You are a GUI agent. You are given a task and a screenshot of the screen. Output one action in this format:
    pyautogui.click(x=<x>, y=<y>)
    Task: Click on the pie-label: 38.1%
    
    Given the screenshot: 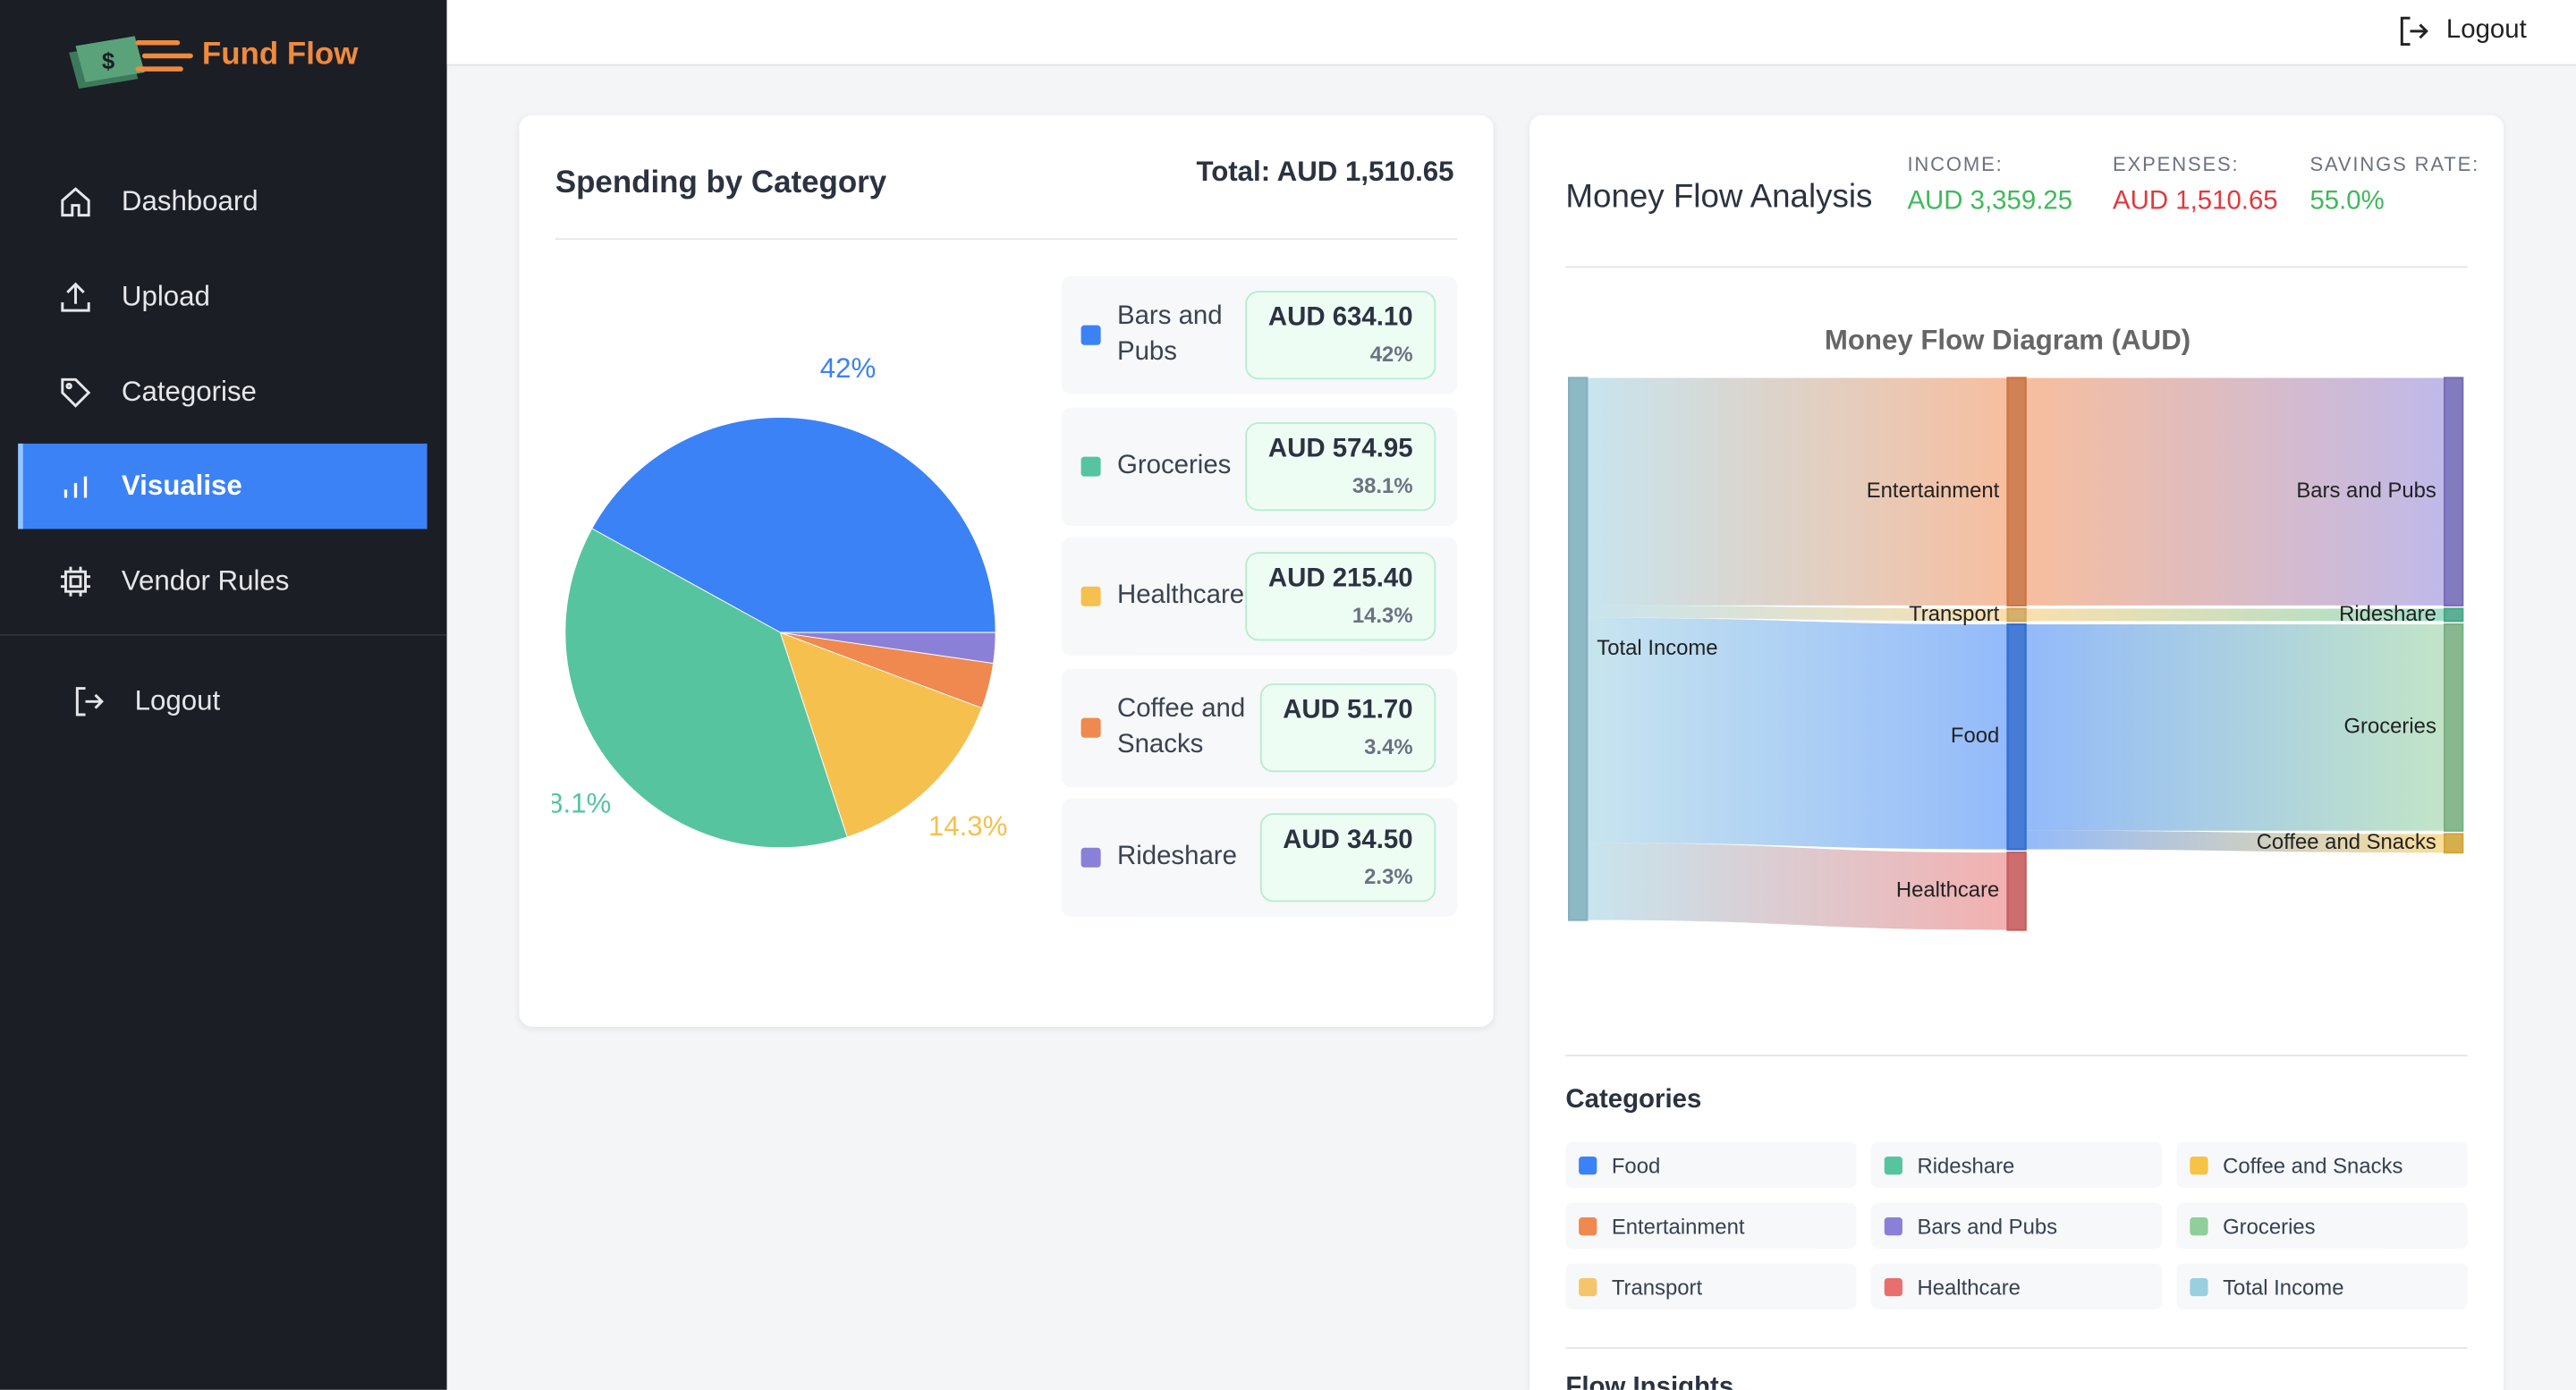 What is the action you would take?
    pyautogui.click(x=581, y=803)
    